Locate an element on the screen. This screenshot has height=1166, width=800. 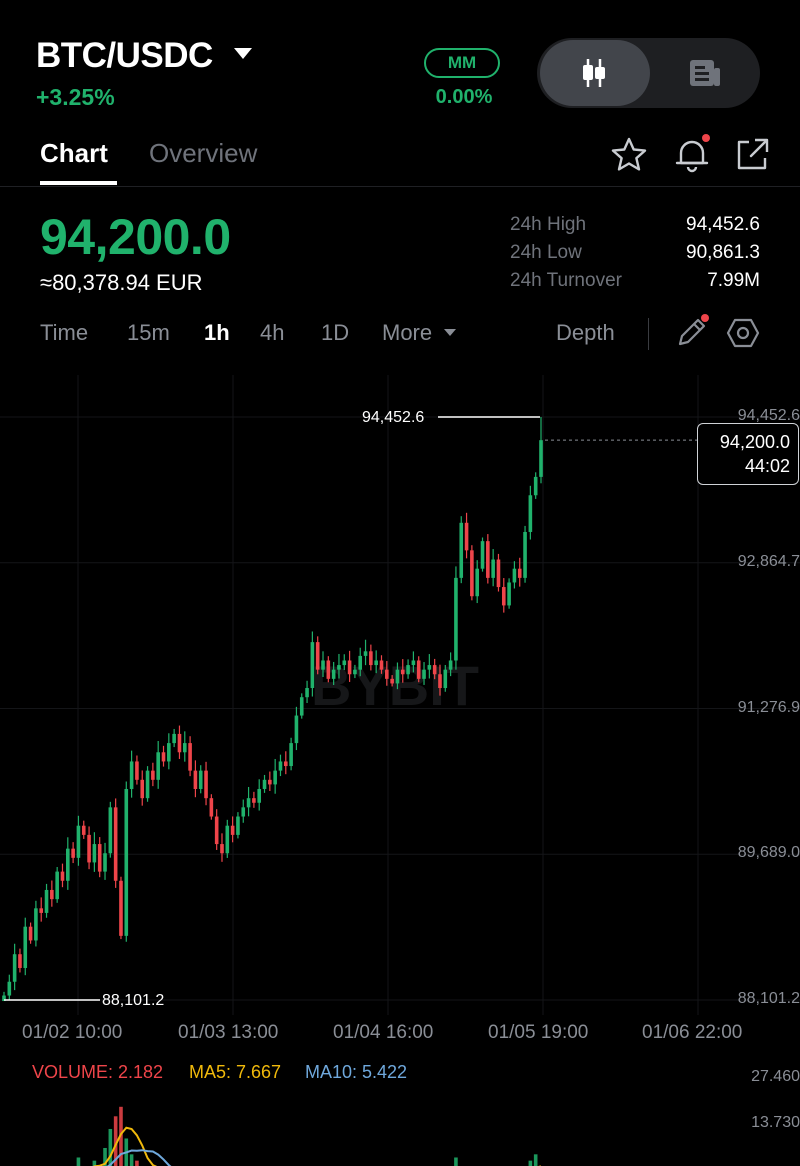
fiat-equivalent: ≈80,378.94 EUR is located at coordinates (121, 282).